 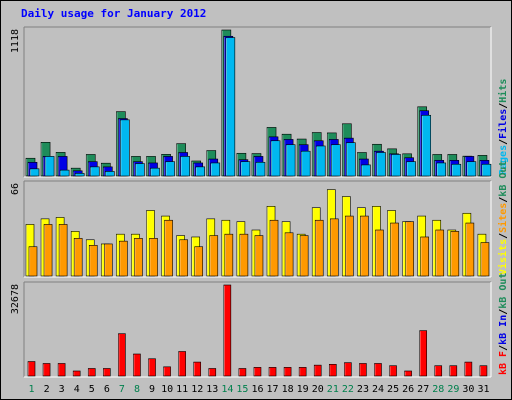 What do you see at coordinates (227, 389) in the screenshot?
I see `day-label-14: 14` at bounding box center [227, 389].